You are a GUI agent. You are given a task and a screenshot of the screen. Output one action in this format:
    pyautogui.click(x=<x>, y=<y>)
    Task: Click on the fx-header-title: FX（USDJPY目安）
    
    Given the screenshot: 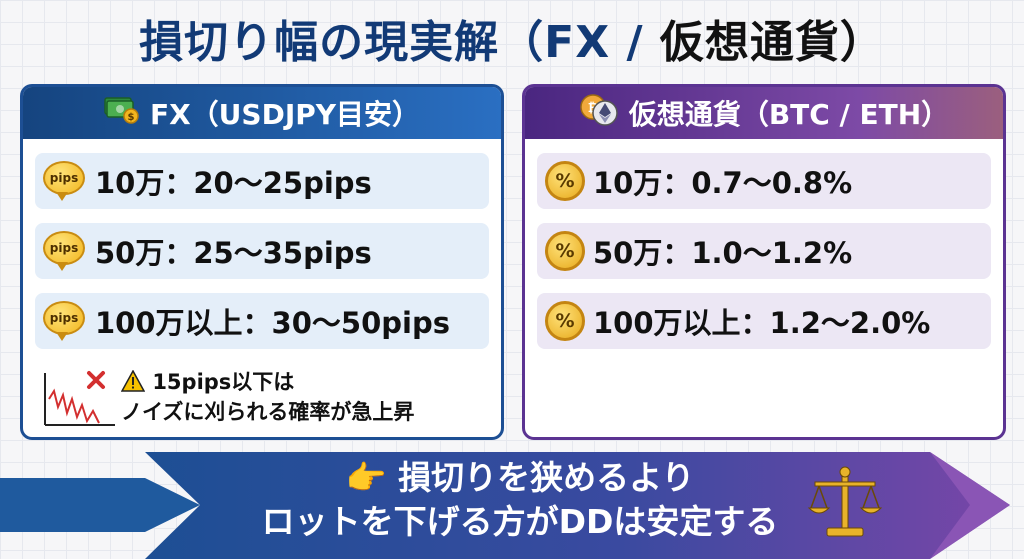 What is the action you would take?
    pyautogui.click(x=285, y=114)
    